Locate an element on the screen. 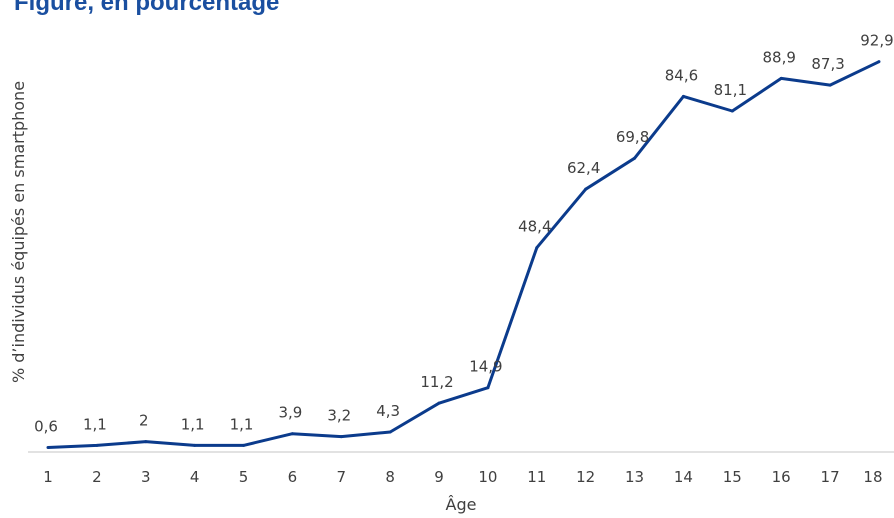 Image resolution: width=894 pixels, height=518 pixels. data-label: 84,6 is located at coordinates (681, 75).